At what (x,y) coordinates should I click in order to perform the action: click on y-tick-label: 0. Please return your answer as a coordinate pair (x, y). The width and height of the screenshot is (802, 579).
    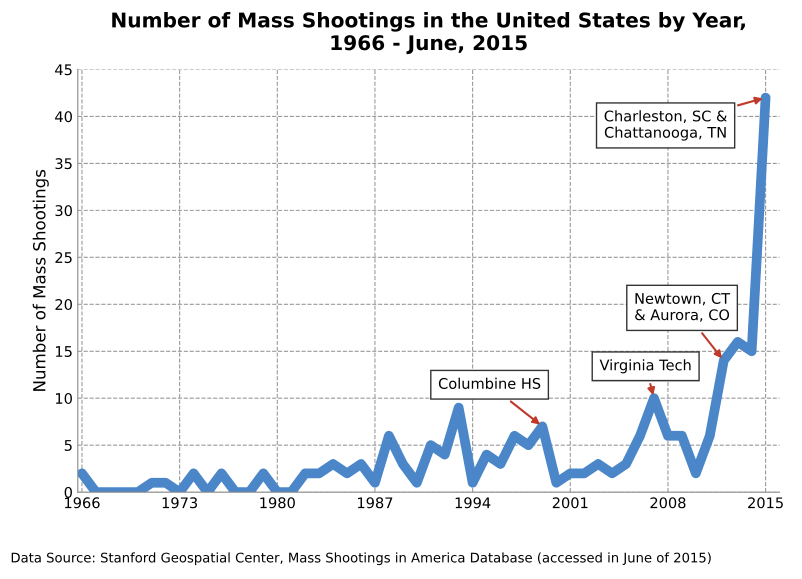
    Looking at the image, I should click on (68, 492).